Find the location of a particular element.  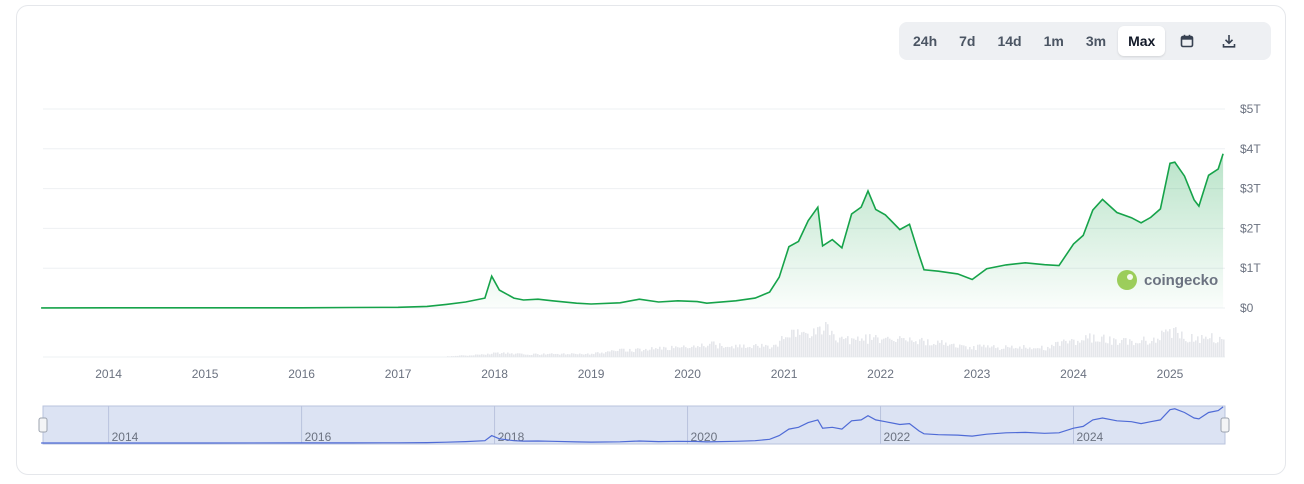

range-1m-button: 1m is located at coordinates (1054, 41).